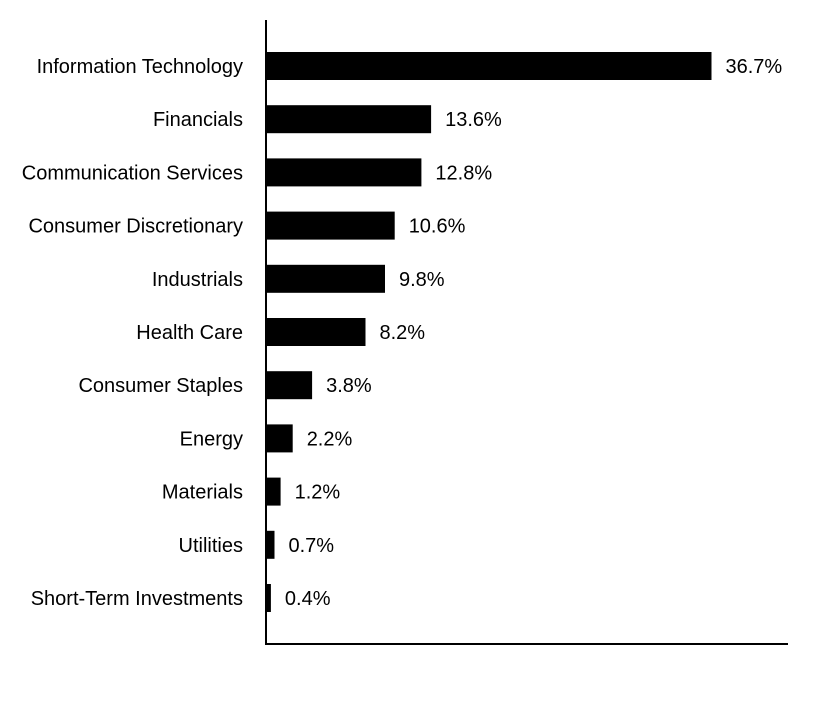 Image resolution: width=828 pixels, height=720 pixels. What do you see at coordinates (422, 280) in the screenshot?
I see `value-label-industrials: 9.8%` at bounding box center [422, 280].